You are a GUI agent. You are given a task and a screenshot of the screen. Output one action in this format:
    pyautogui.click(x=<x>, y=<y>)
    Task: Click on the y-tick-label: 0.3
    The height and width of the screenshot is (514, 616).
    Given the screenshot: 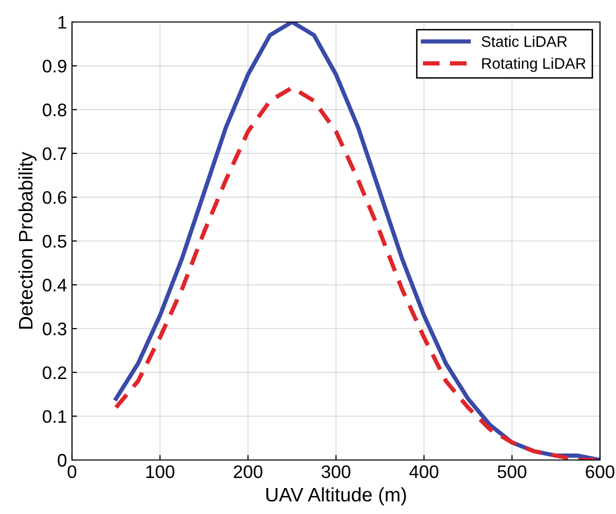 What is the action you would take?
    pyautogui.click(x=54, y=329)
    